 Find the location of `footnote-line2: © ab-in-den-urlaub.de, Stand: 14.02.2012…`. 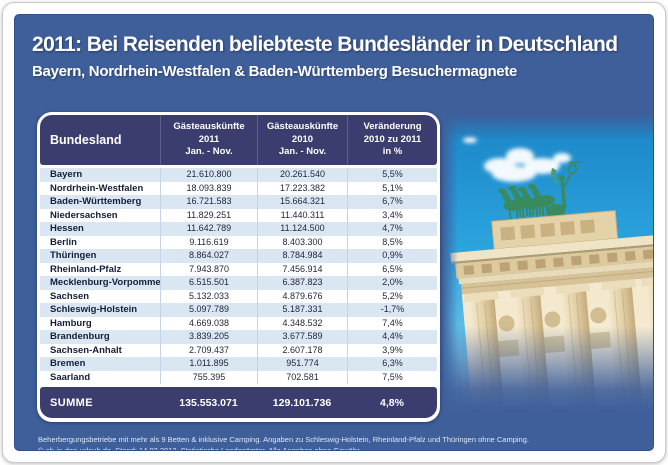

footnote-line2: © ab-in-den-urlaub.de, Stand: 14.02.2012… is located at coordinates (200, 448).